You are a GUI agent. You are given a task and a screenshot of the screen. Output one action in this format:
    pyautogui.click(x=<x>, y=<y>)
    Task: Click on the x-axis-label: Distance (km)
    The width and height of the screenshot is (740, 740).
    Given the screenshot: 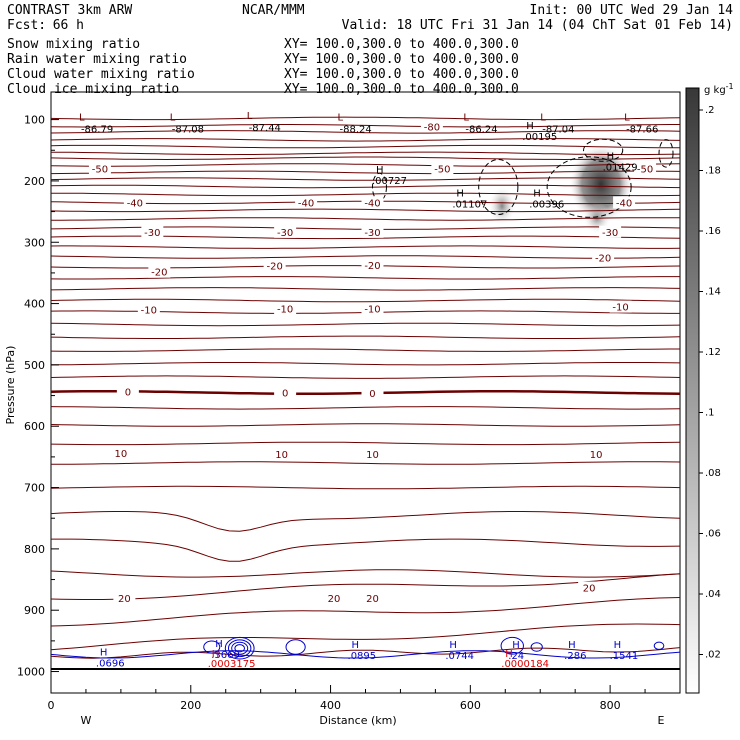 What is the action you would take?
    pyautogui.click(x=357, y=720)
    